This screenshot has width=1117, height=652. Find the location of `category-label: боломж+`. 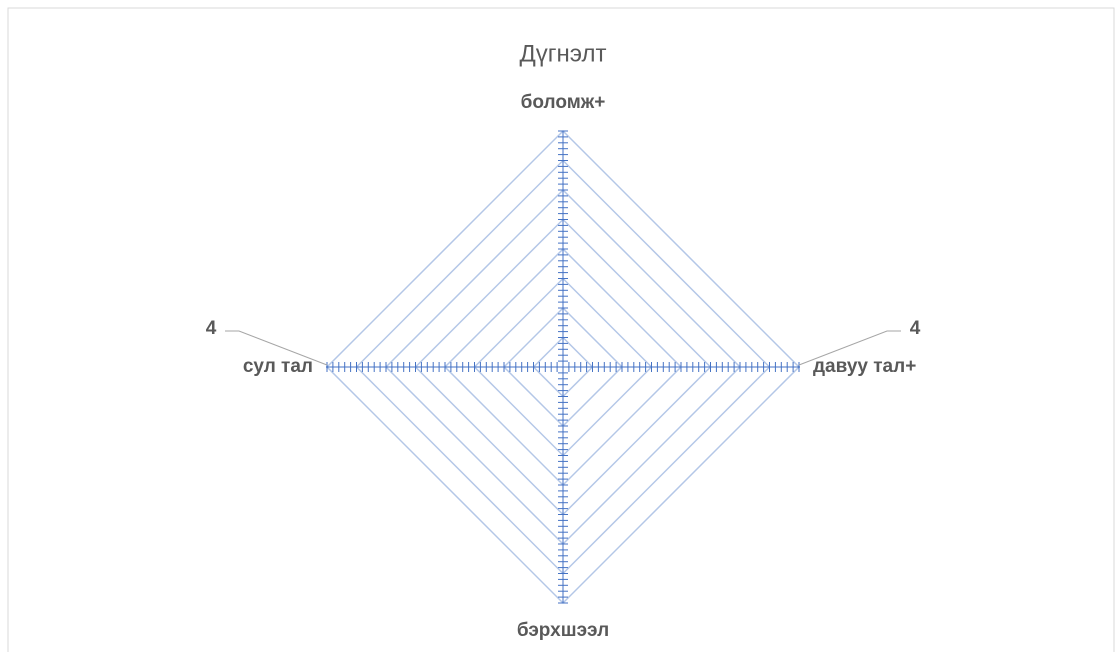

category-label: боломж+ is located at coordinates (563, 102).